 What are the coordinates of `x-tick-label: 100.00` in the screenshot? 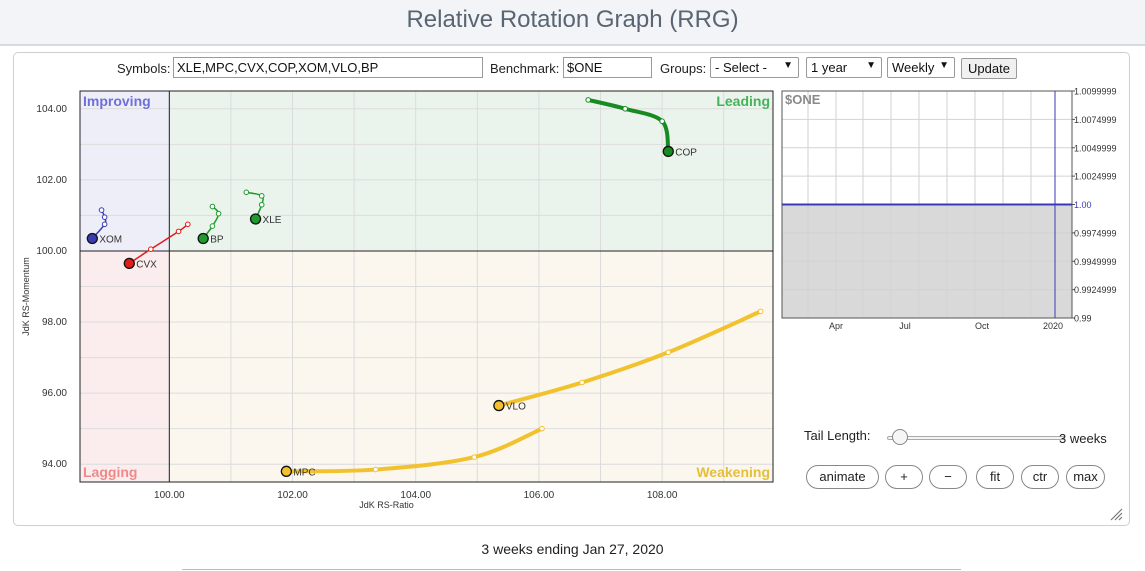 It's located at (169, 495).